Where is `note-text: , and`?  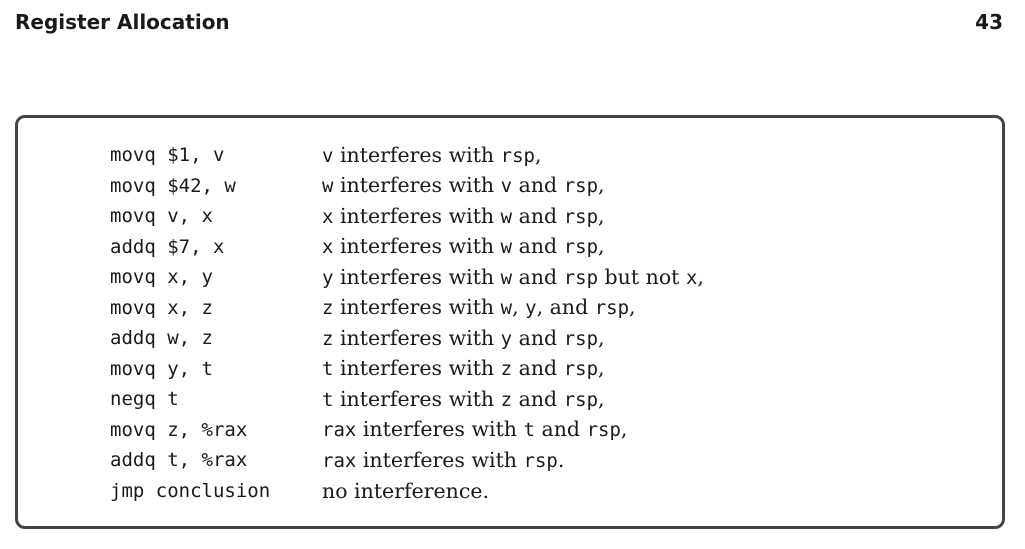
note-text: , and is located at coordinates (565, 307).